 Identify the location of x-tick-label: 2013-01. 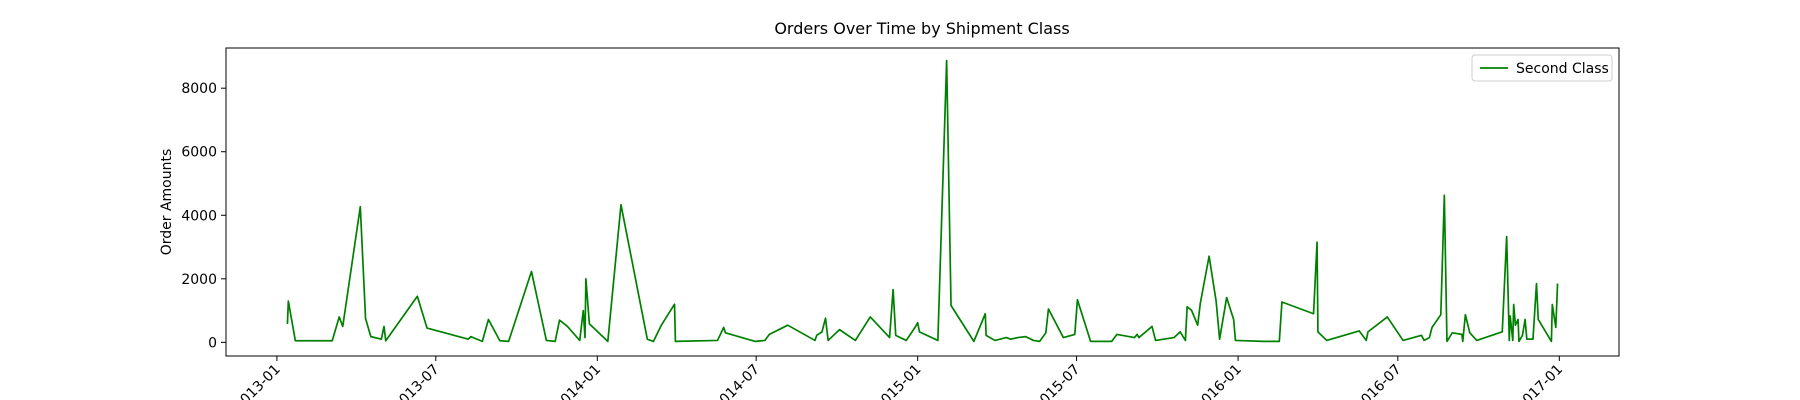
(257, 381).